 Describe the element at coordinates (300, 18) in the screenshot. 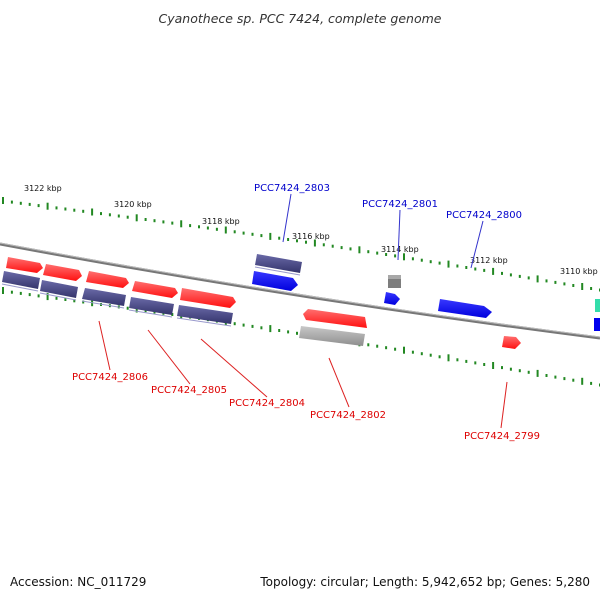

I see `genome-title: Cyanothece sp. PCC 7424, complete genome` at that location.